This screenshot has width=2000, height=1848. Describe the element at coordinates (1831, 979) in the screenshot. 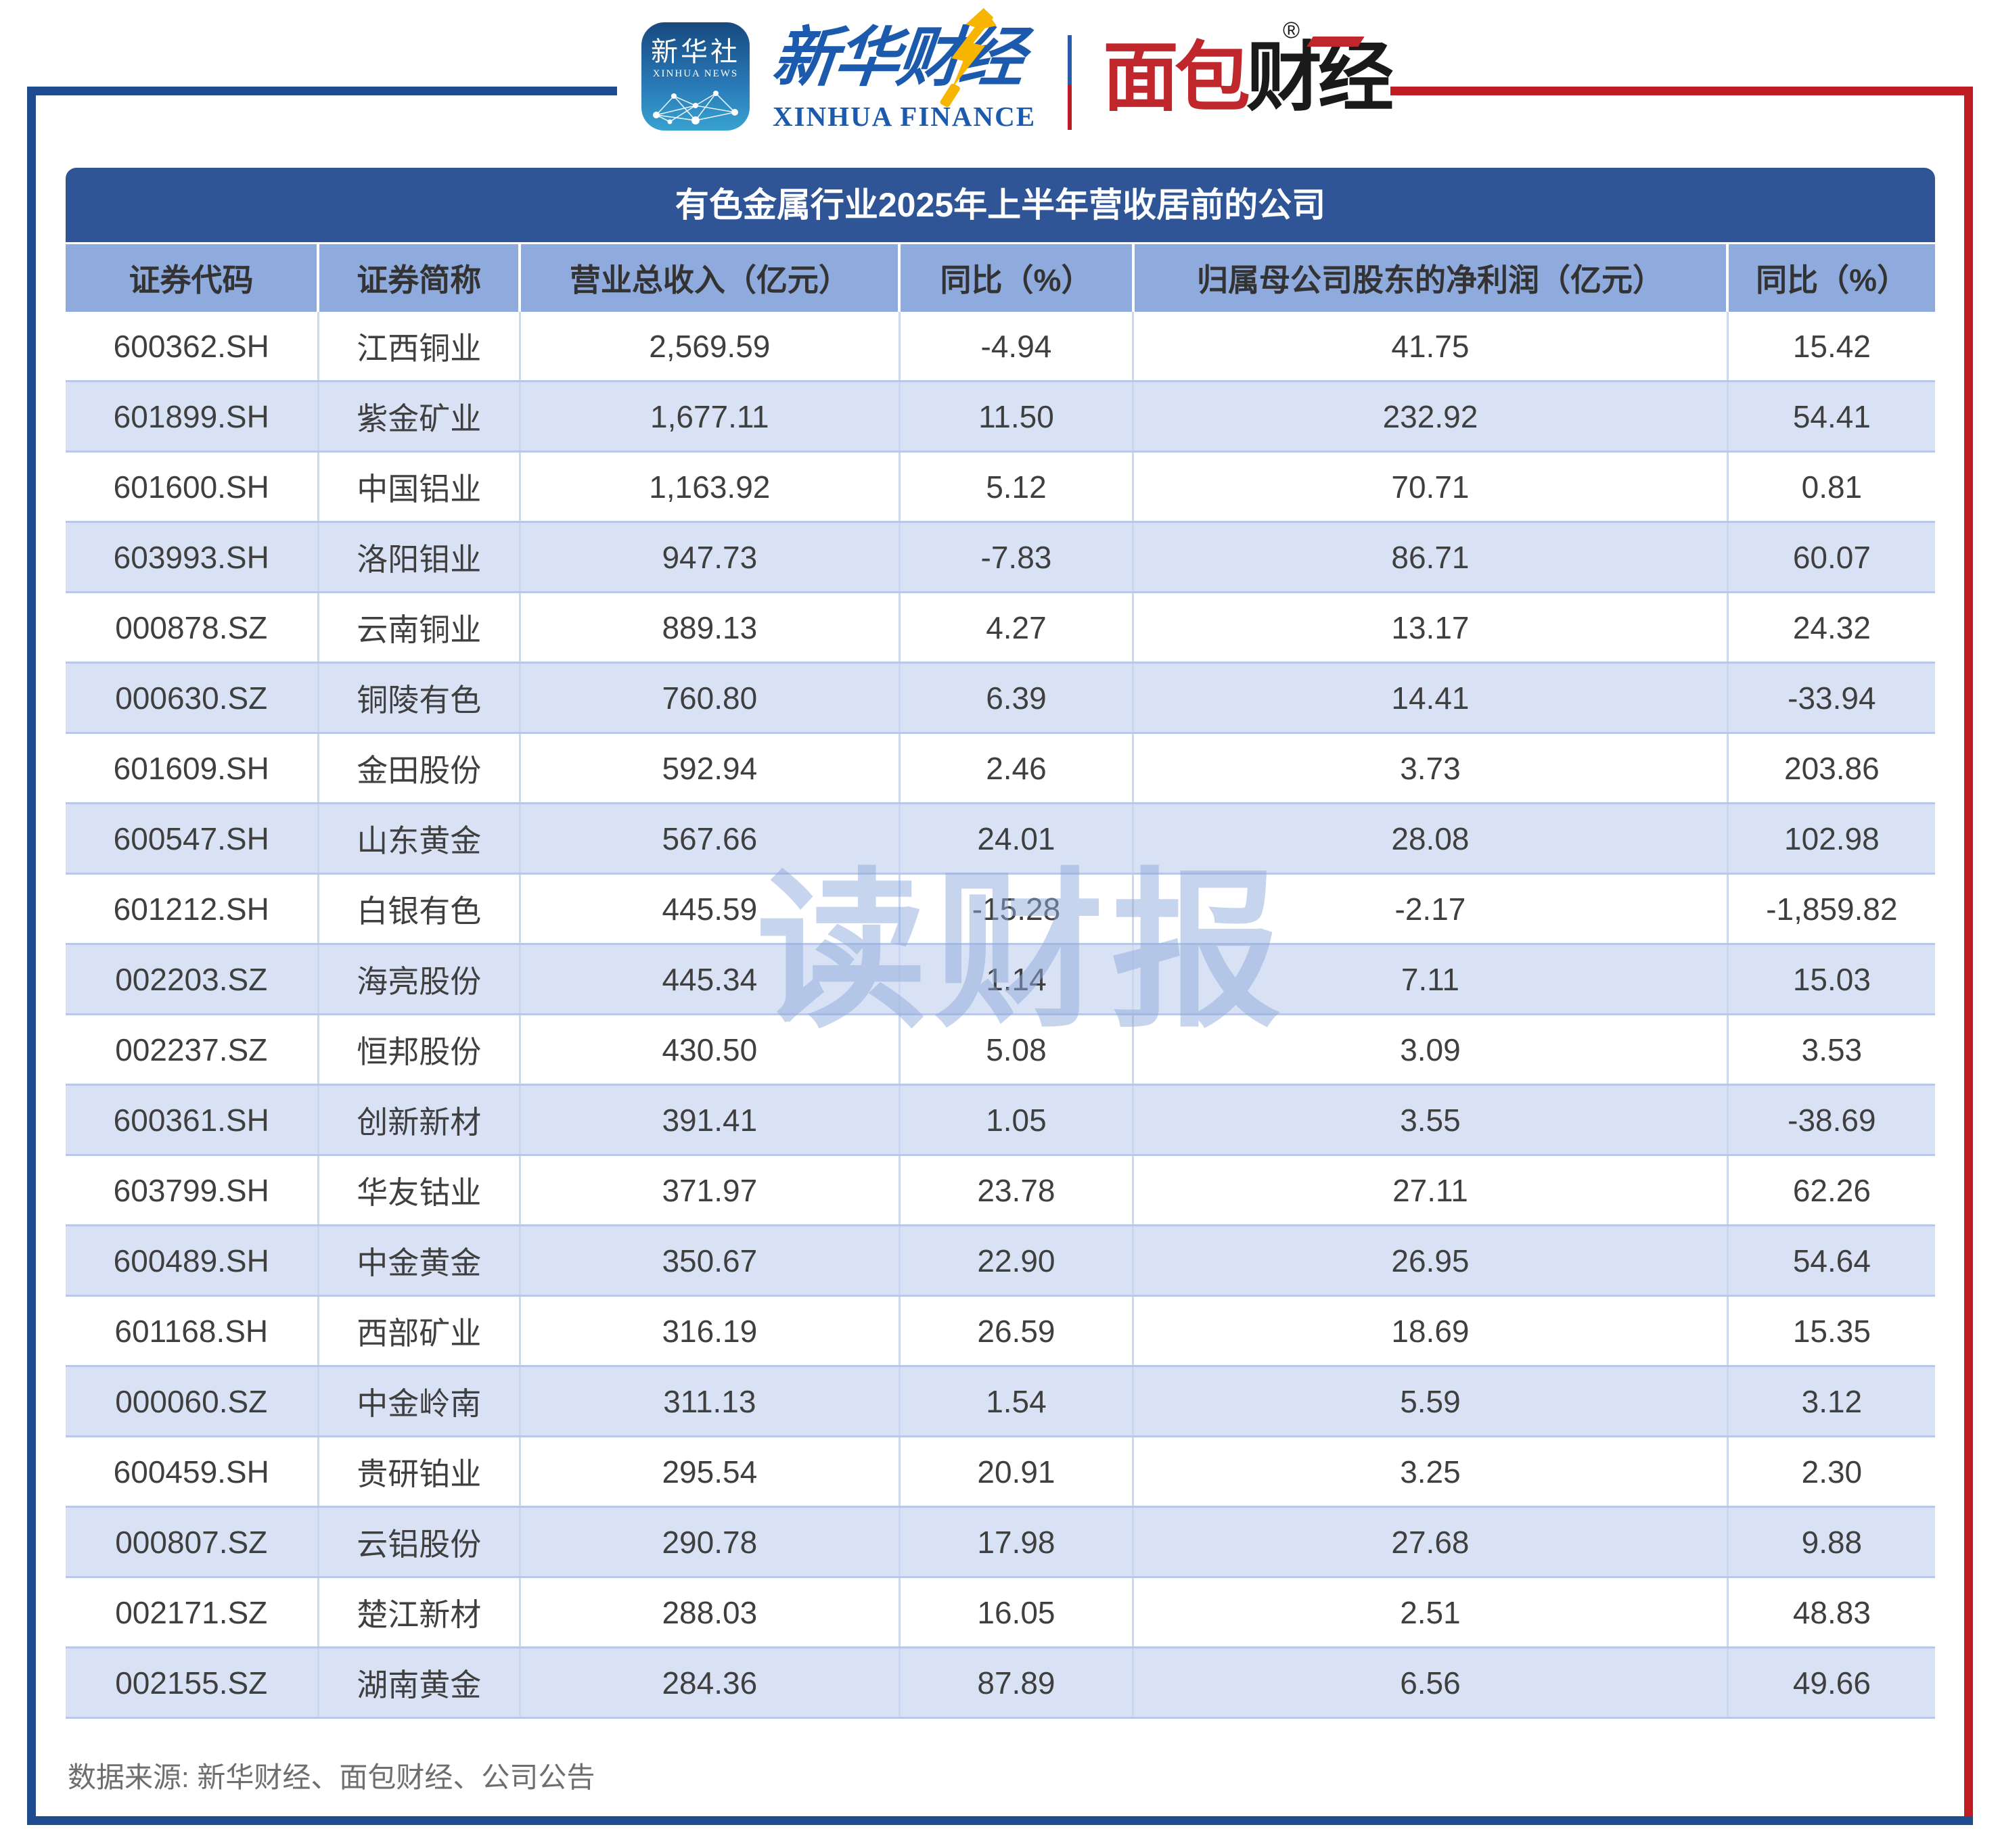

I see `table-cell: 15.03` at that location.